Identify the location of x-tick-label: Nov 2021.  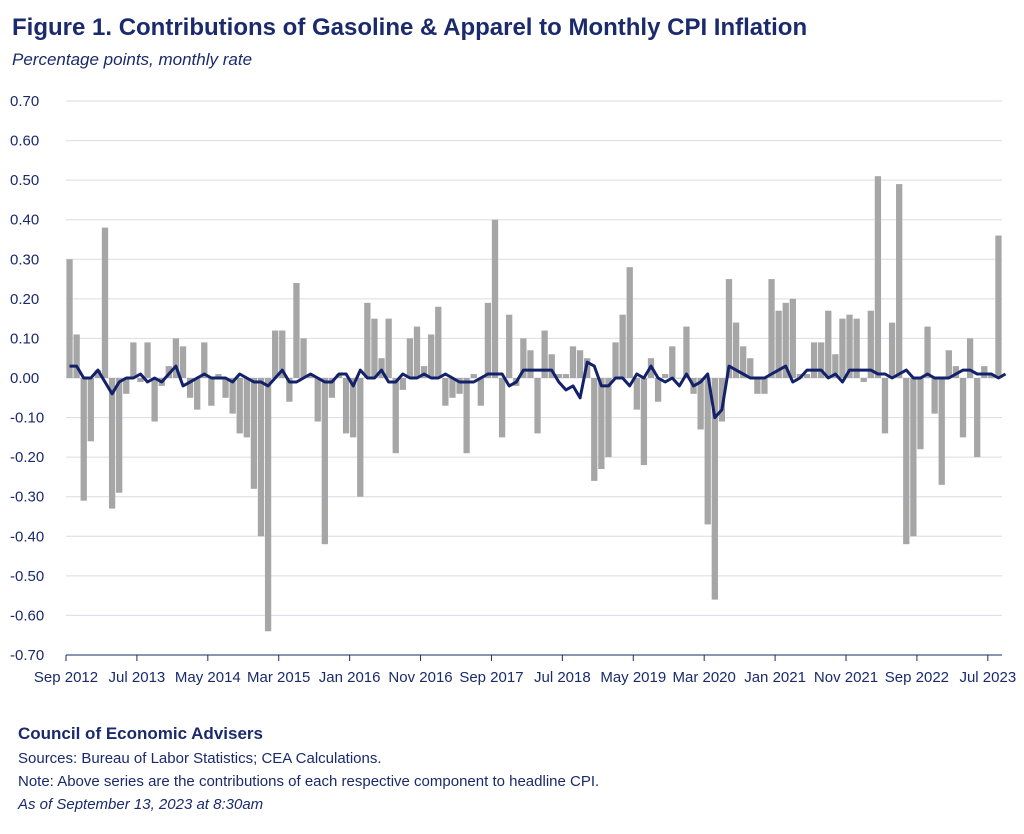
(846, 677).